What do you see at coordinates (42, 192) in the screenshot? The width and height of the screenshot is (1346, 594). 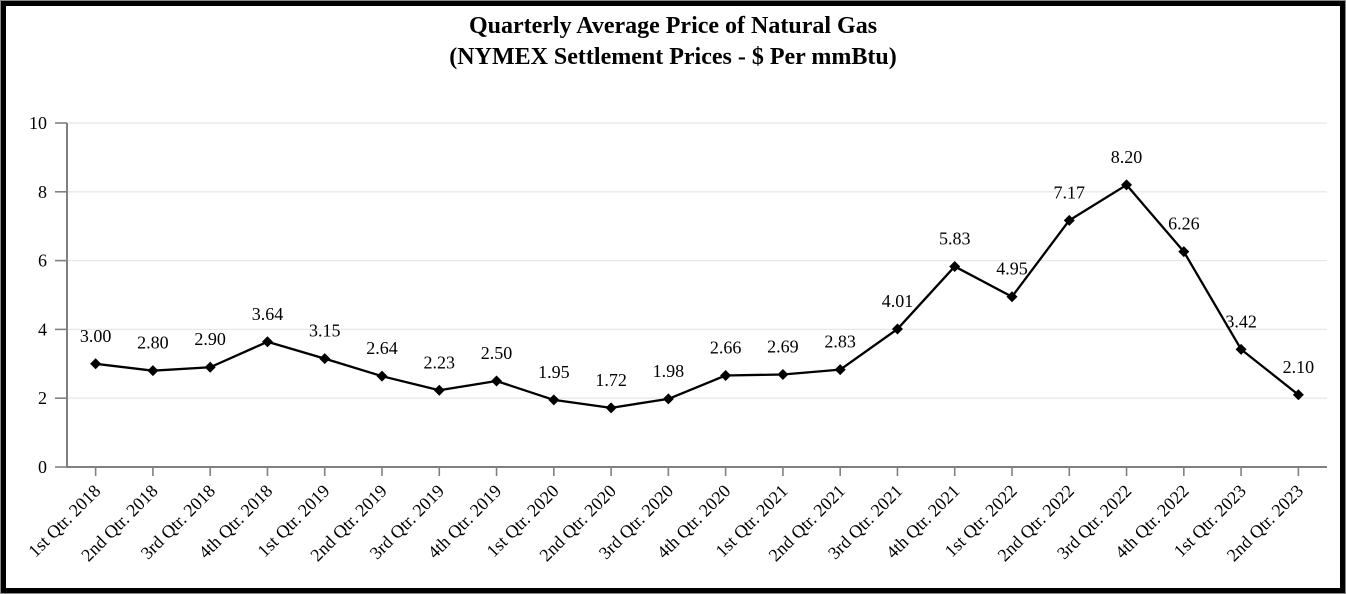 I see `y-tick-label-8: 8` at bounding box center [42, 192].